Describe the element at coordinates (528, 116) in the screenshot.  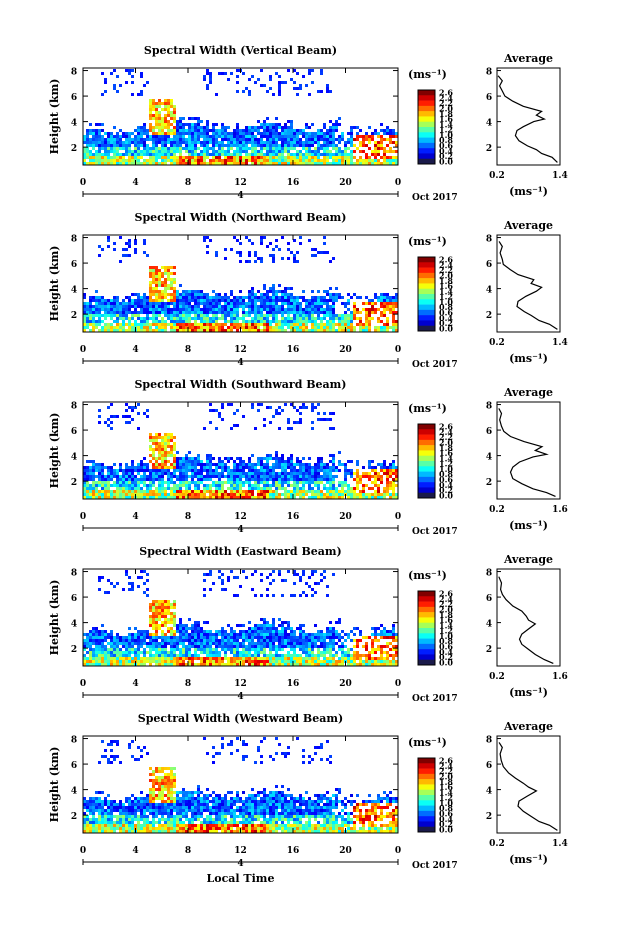
I see `average-frame` at that location.